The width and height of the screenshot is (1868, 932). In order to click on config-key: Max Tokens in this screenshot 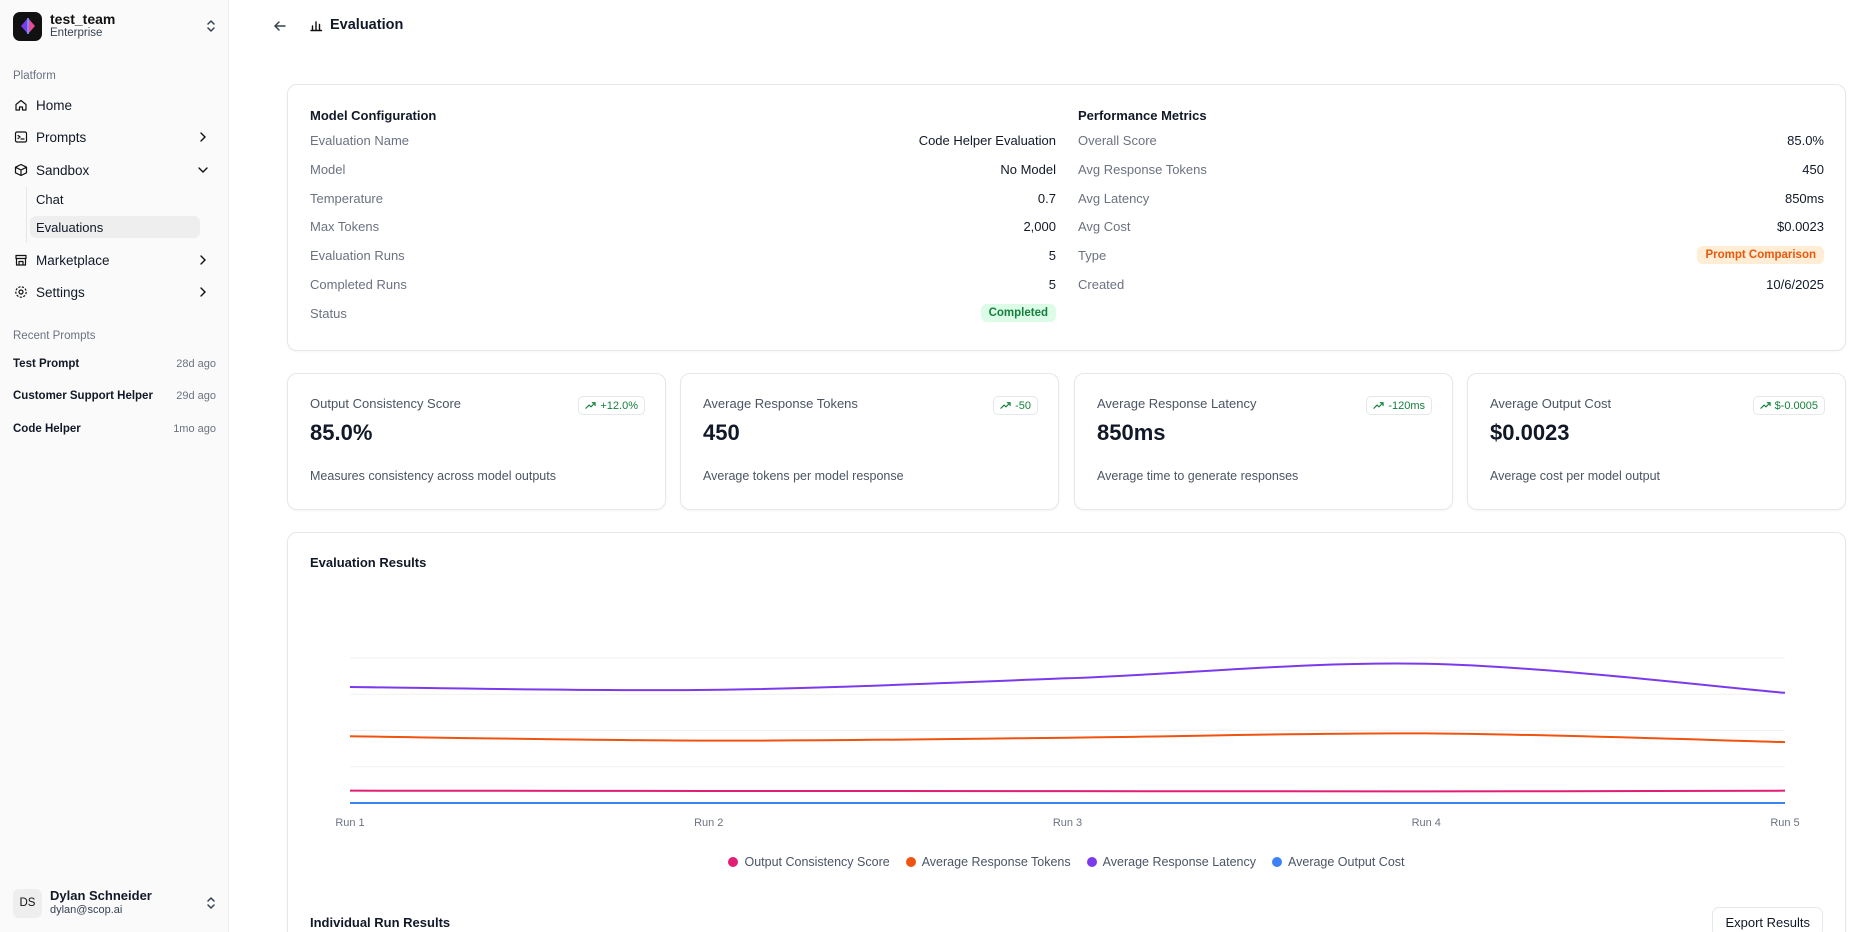, I will do `click(345, 226)`.